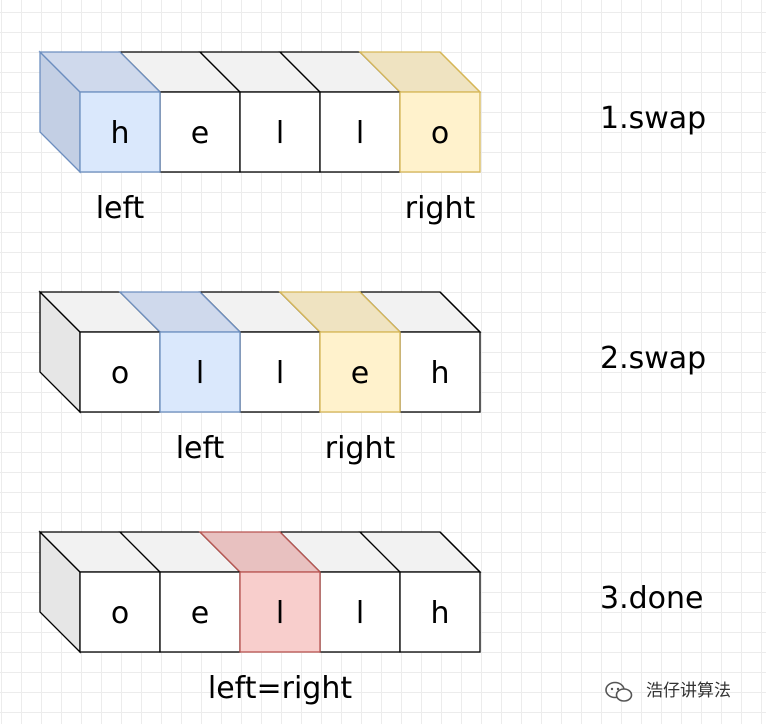 The width and height of the screenshot is (766, 724). What do you see at coordinates (653, 358) in the screenshot?
I see `step-label: 2.swap` at bounding box center [653, 358].